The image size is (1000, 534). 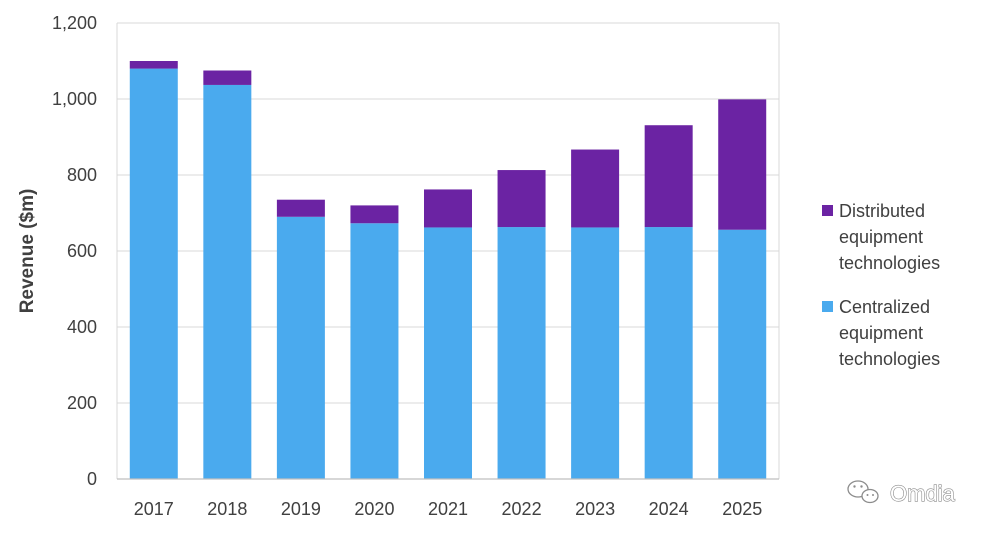 I want to click on wechat-icon, so click(x=863, y=492).